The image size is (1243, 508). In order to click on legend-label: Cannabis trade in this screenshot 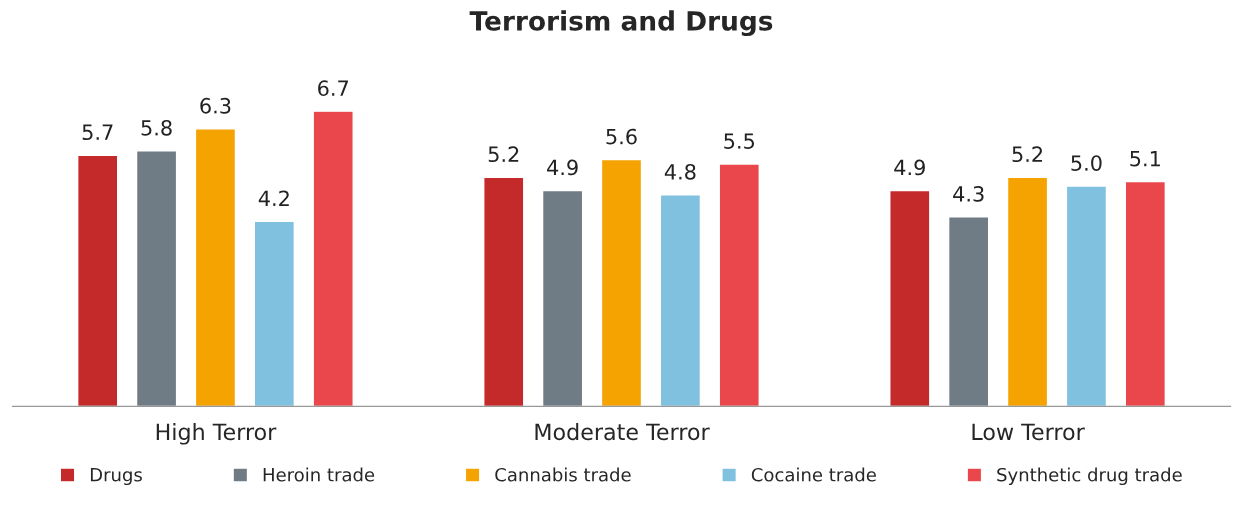, I will do `click(563, 474)`.